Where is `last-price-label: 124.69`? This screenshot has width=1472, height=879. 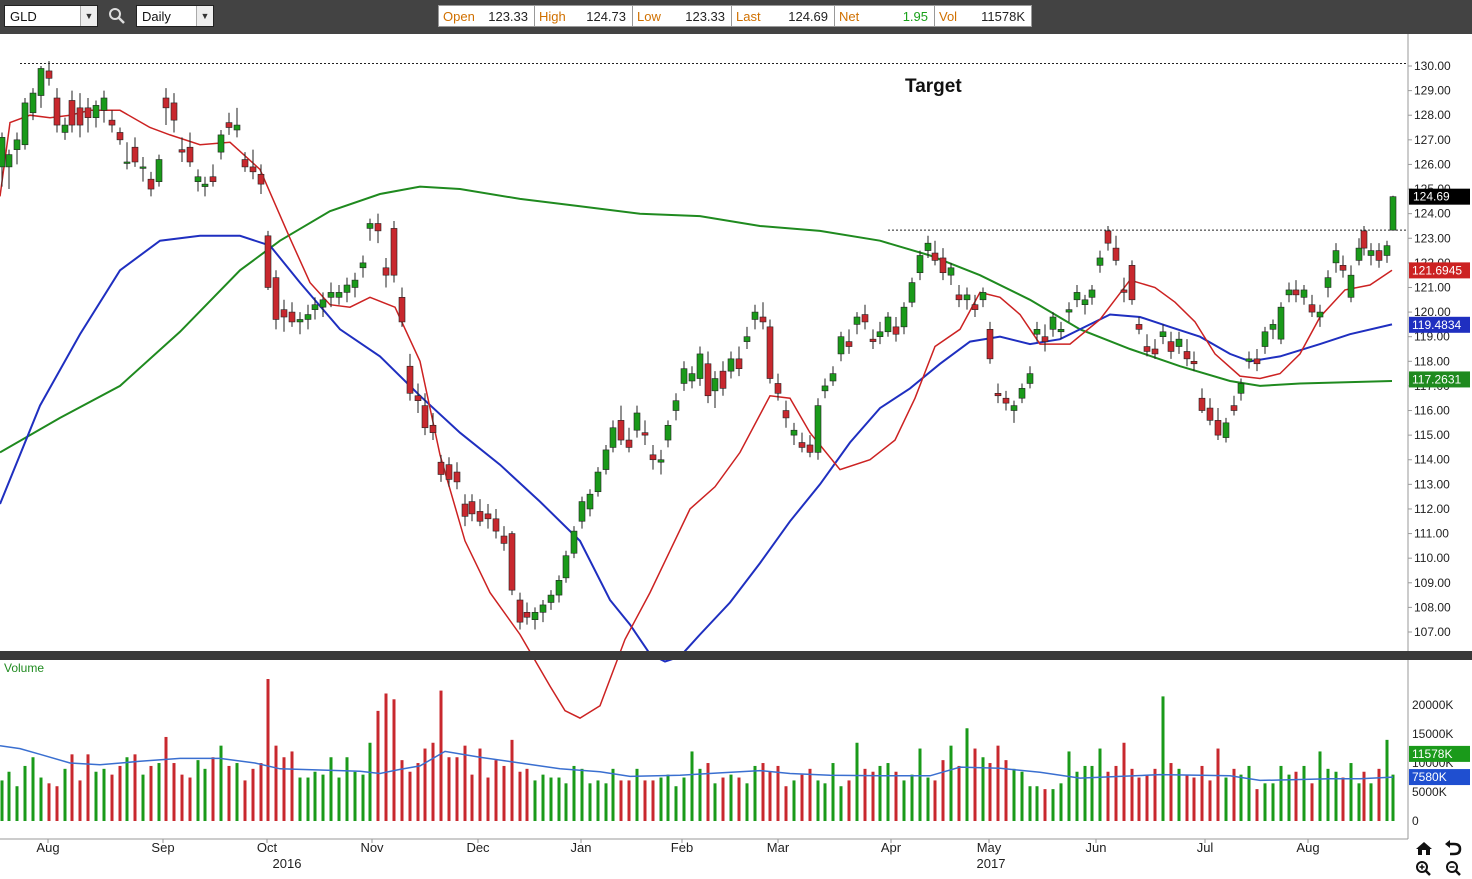 last-price-label: 124.69 is located at coordinates (1431, 197).